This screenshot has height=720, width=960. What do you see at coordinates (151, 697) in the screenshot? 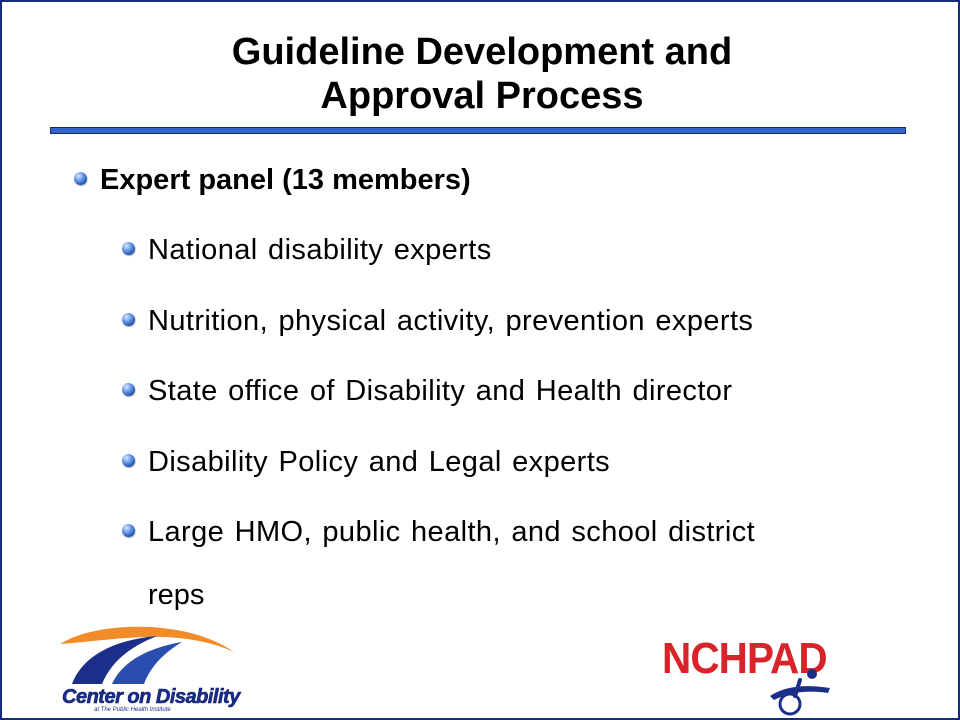
I see `center-on-disability-logo-text: Center on Disability` at bounding box center [151, 697].